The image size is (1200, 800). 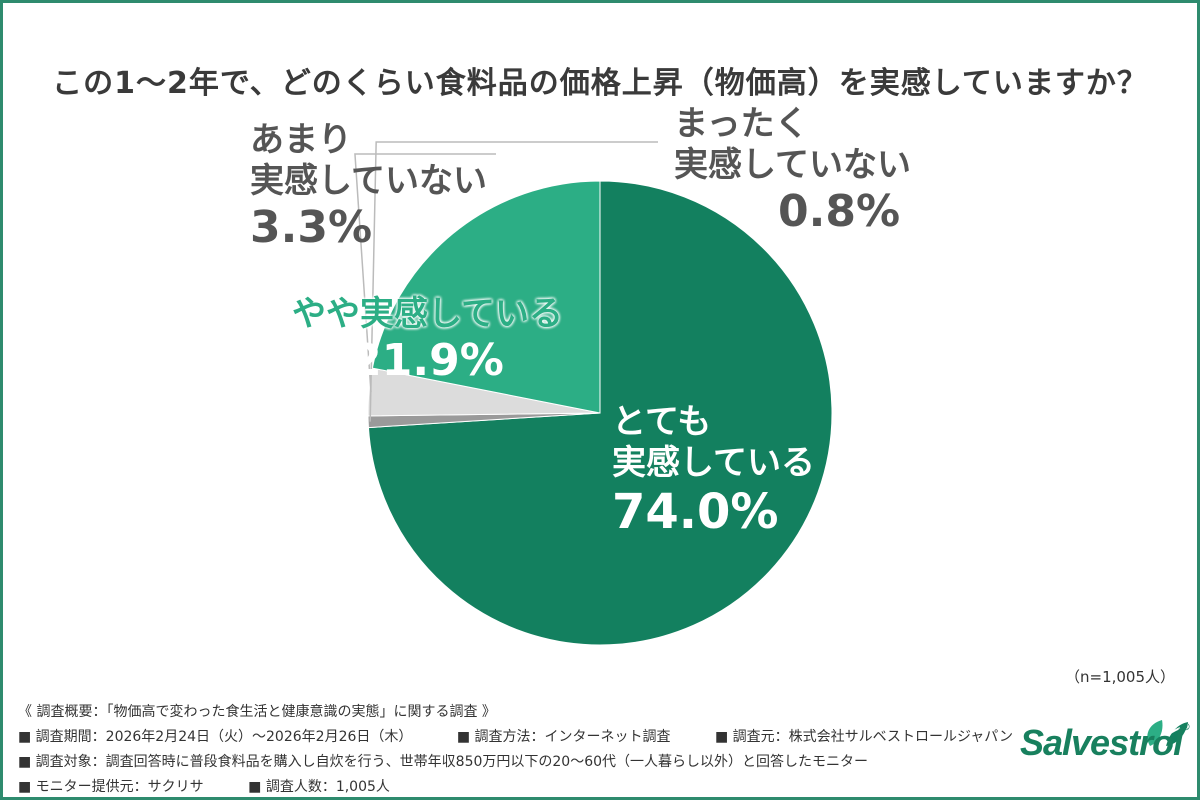 I want to click on note-method: ■ 調査方法：インターネット調査, so click(x=563, y=737).